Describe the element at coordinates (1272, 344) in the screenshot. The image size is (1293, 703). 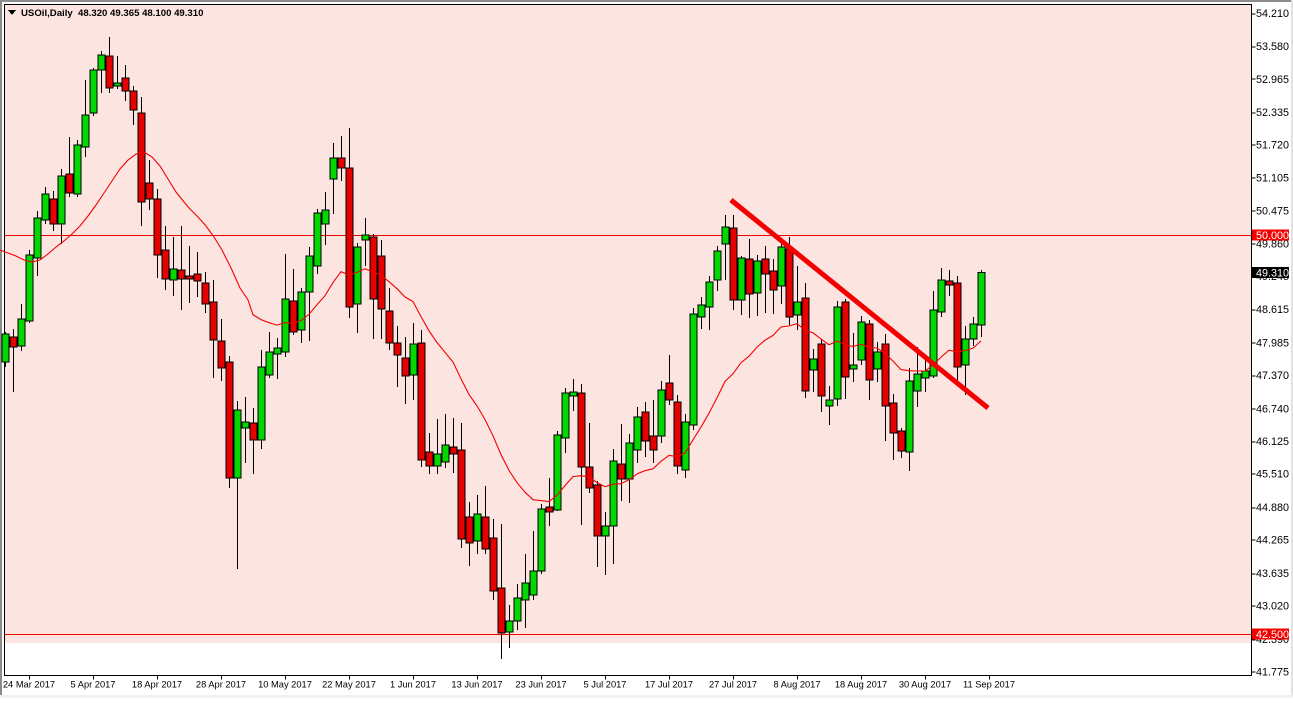
I see `svg-text: 47.985` at that location.